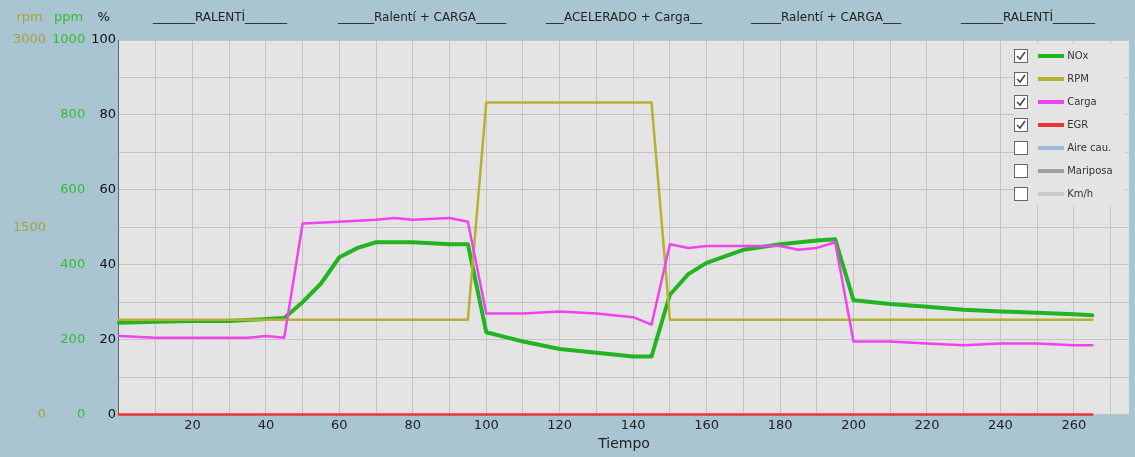  Describe the element at coordinates (107, 264) in the screenshot. I see `y-tick-label: 40` at that location.